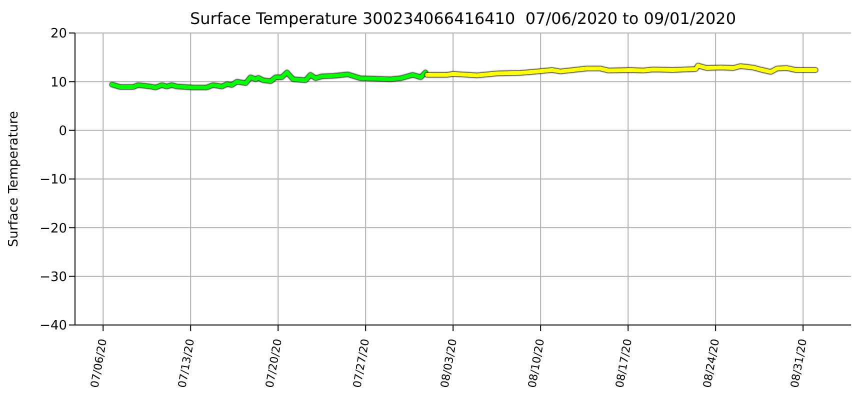  Describe the element at coordinates (53, 277) in the screenshot. I see `y-tick-label: −30` at that location.